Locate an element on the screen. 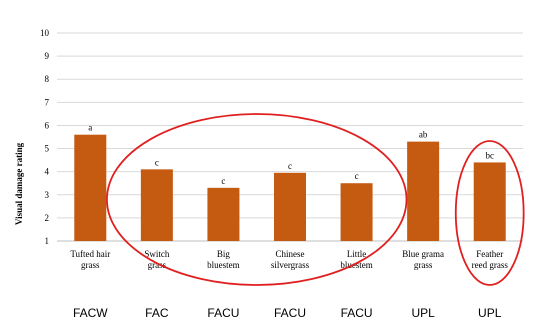  highlight-ellipse is located at coordinates (489, 213).